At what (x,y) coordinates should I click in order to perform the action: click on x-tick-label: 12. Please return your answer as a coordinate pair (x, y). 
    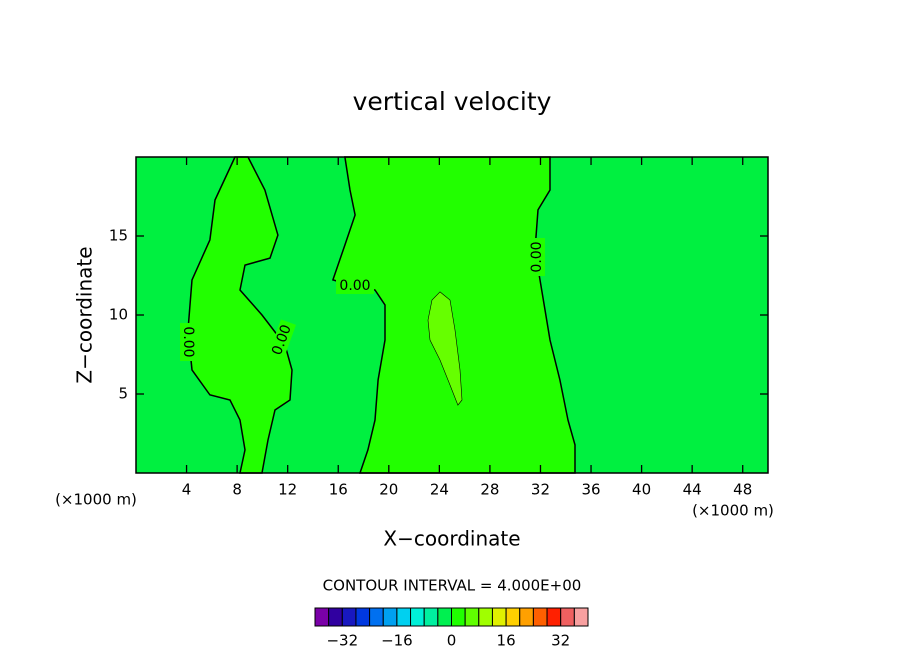
    Looking at the image, I should click on (287, 490).